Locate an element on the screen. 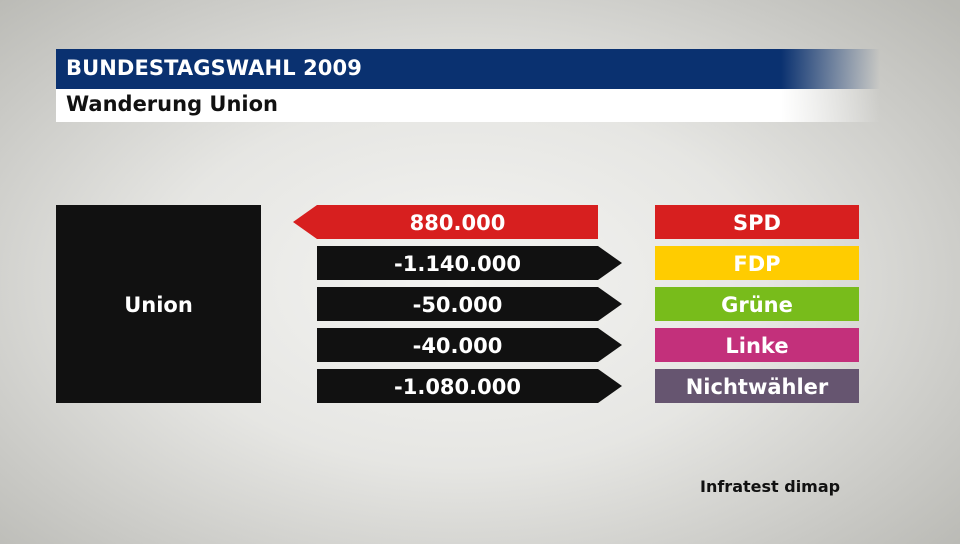 The width and height of the screenshot is (960, 544). source-label: Infratest dimap is located at coordinates (770, 486).